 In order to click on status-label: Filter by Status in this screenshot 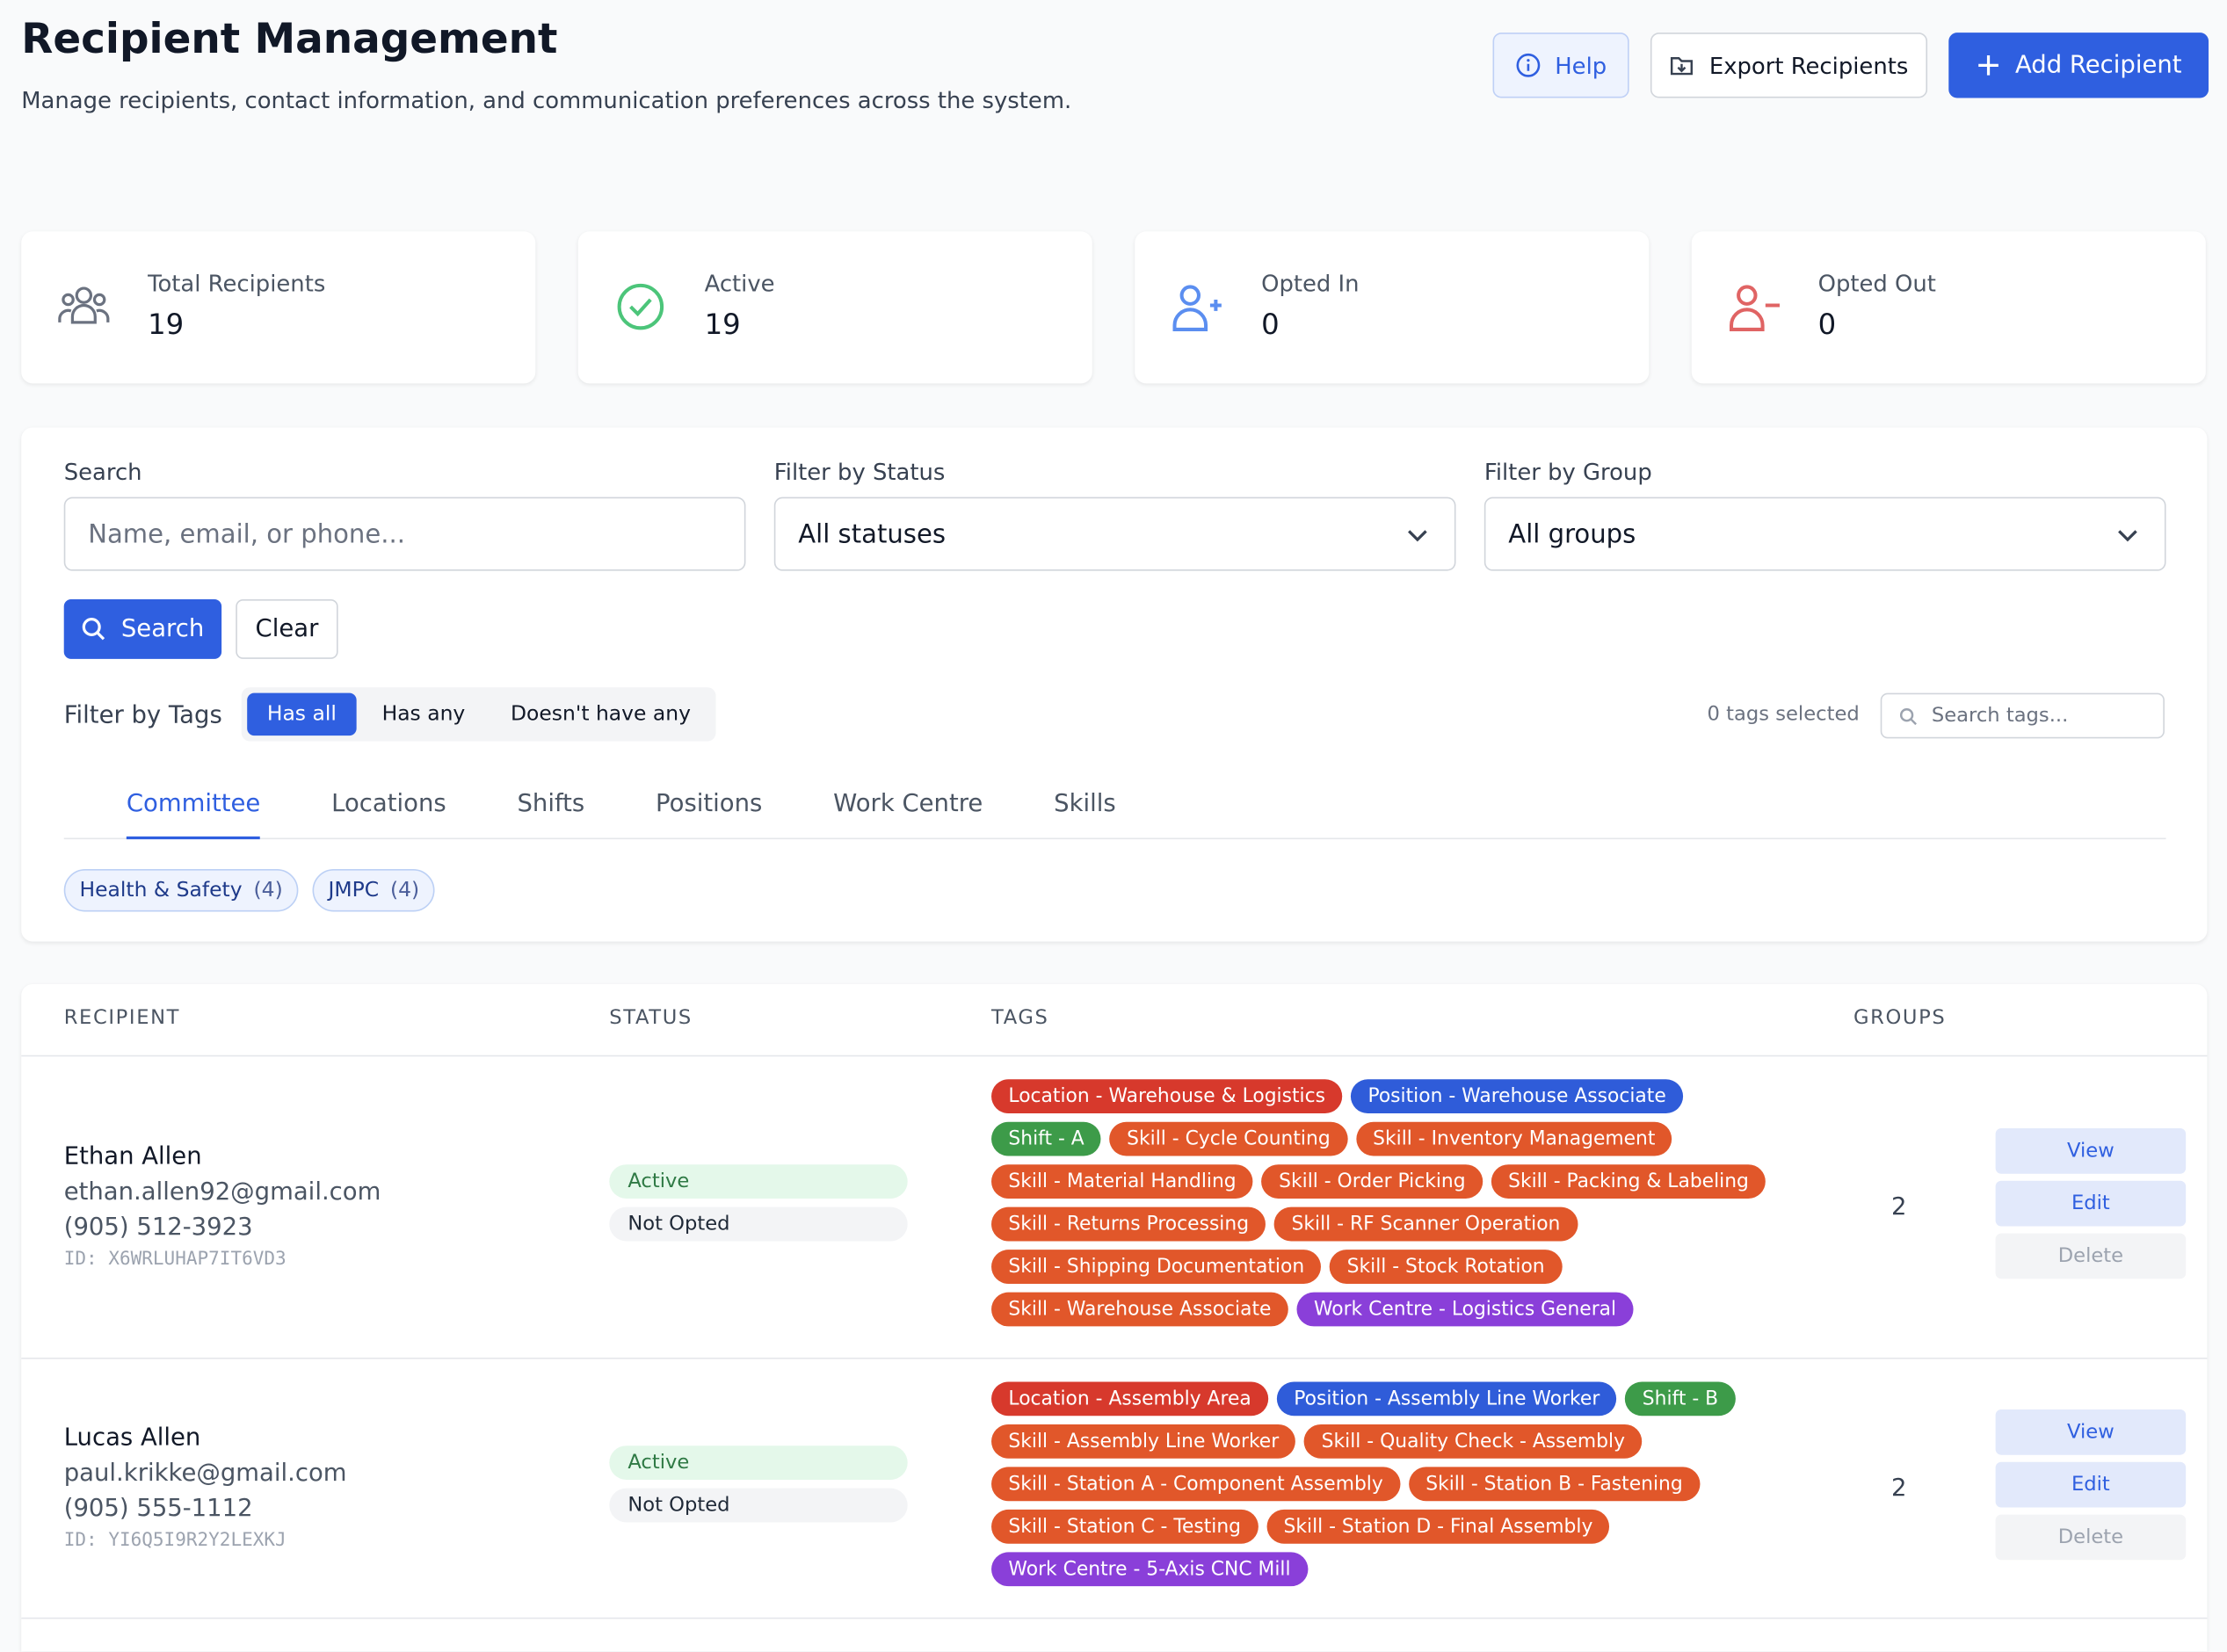, I will do `click(859, 472)`.